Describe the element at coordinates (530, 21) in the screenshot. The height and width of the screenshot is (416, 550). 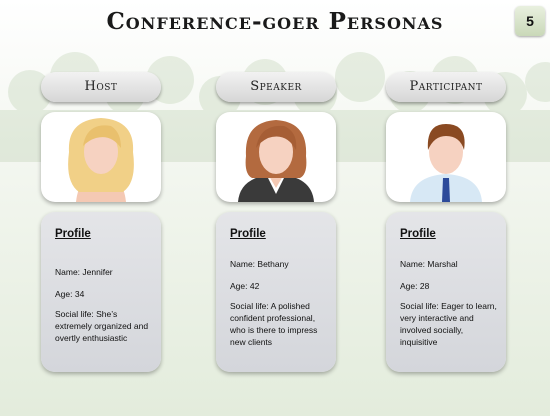
I see `slide-number-badge: 5` at that location.